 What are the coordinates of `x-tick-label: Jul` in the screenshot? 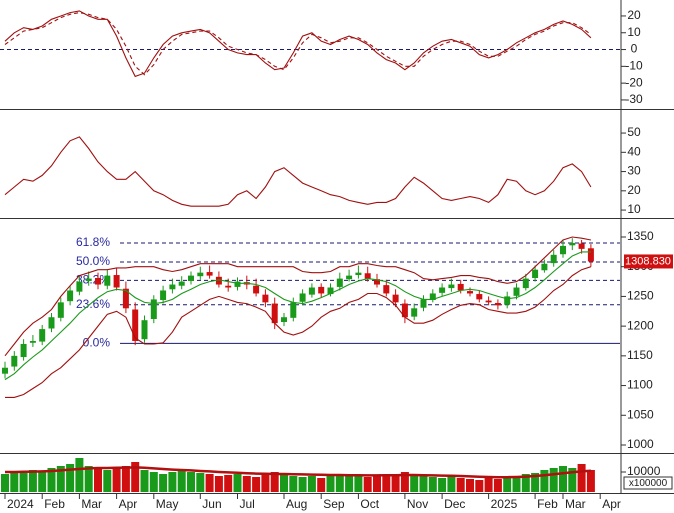 It's located at (247, 504).